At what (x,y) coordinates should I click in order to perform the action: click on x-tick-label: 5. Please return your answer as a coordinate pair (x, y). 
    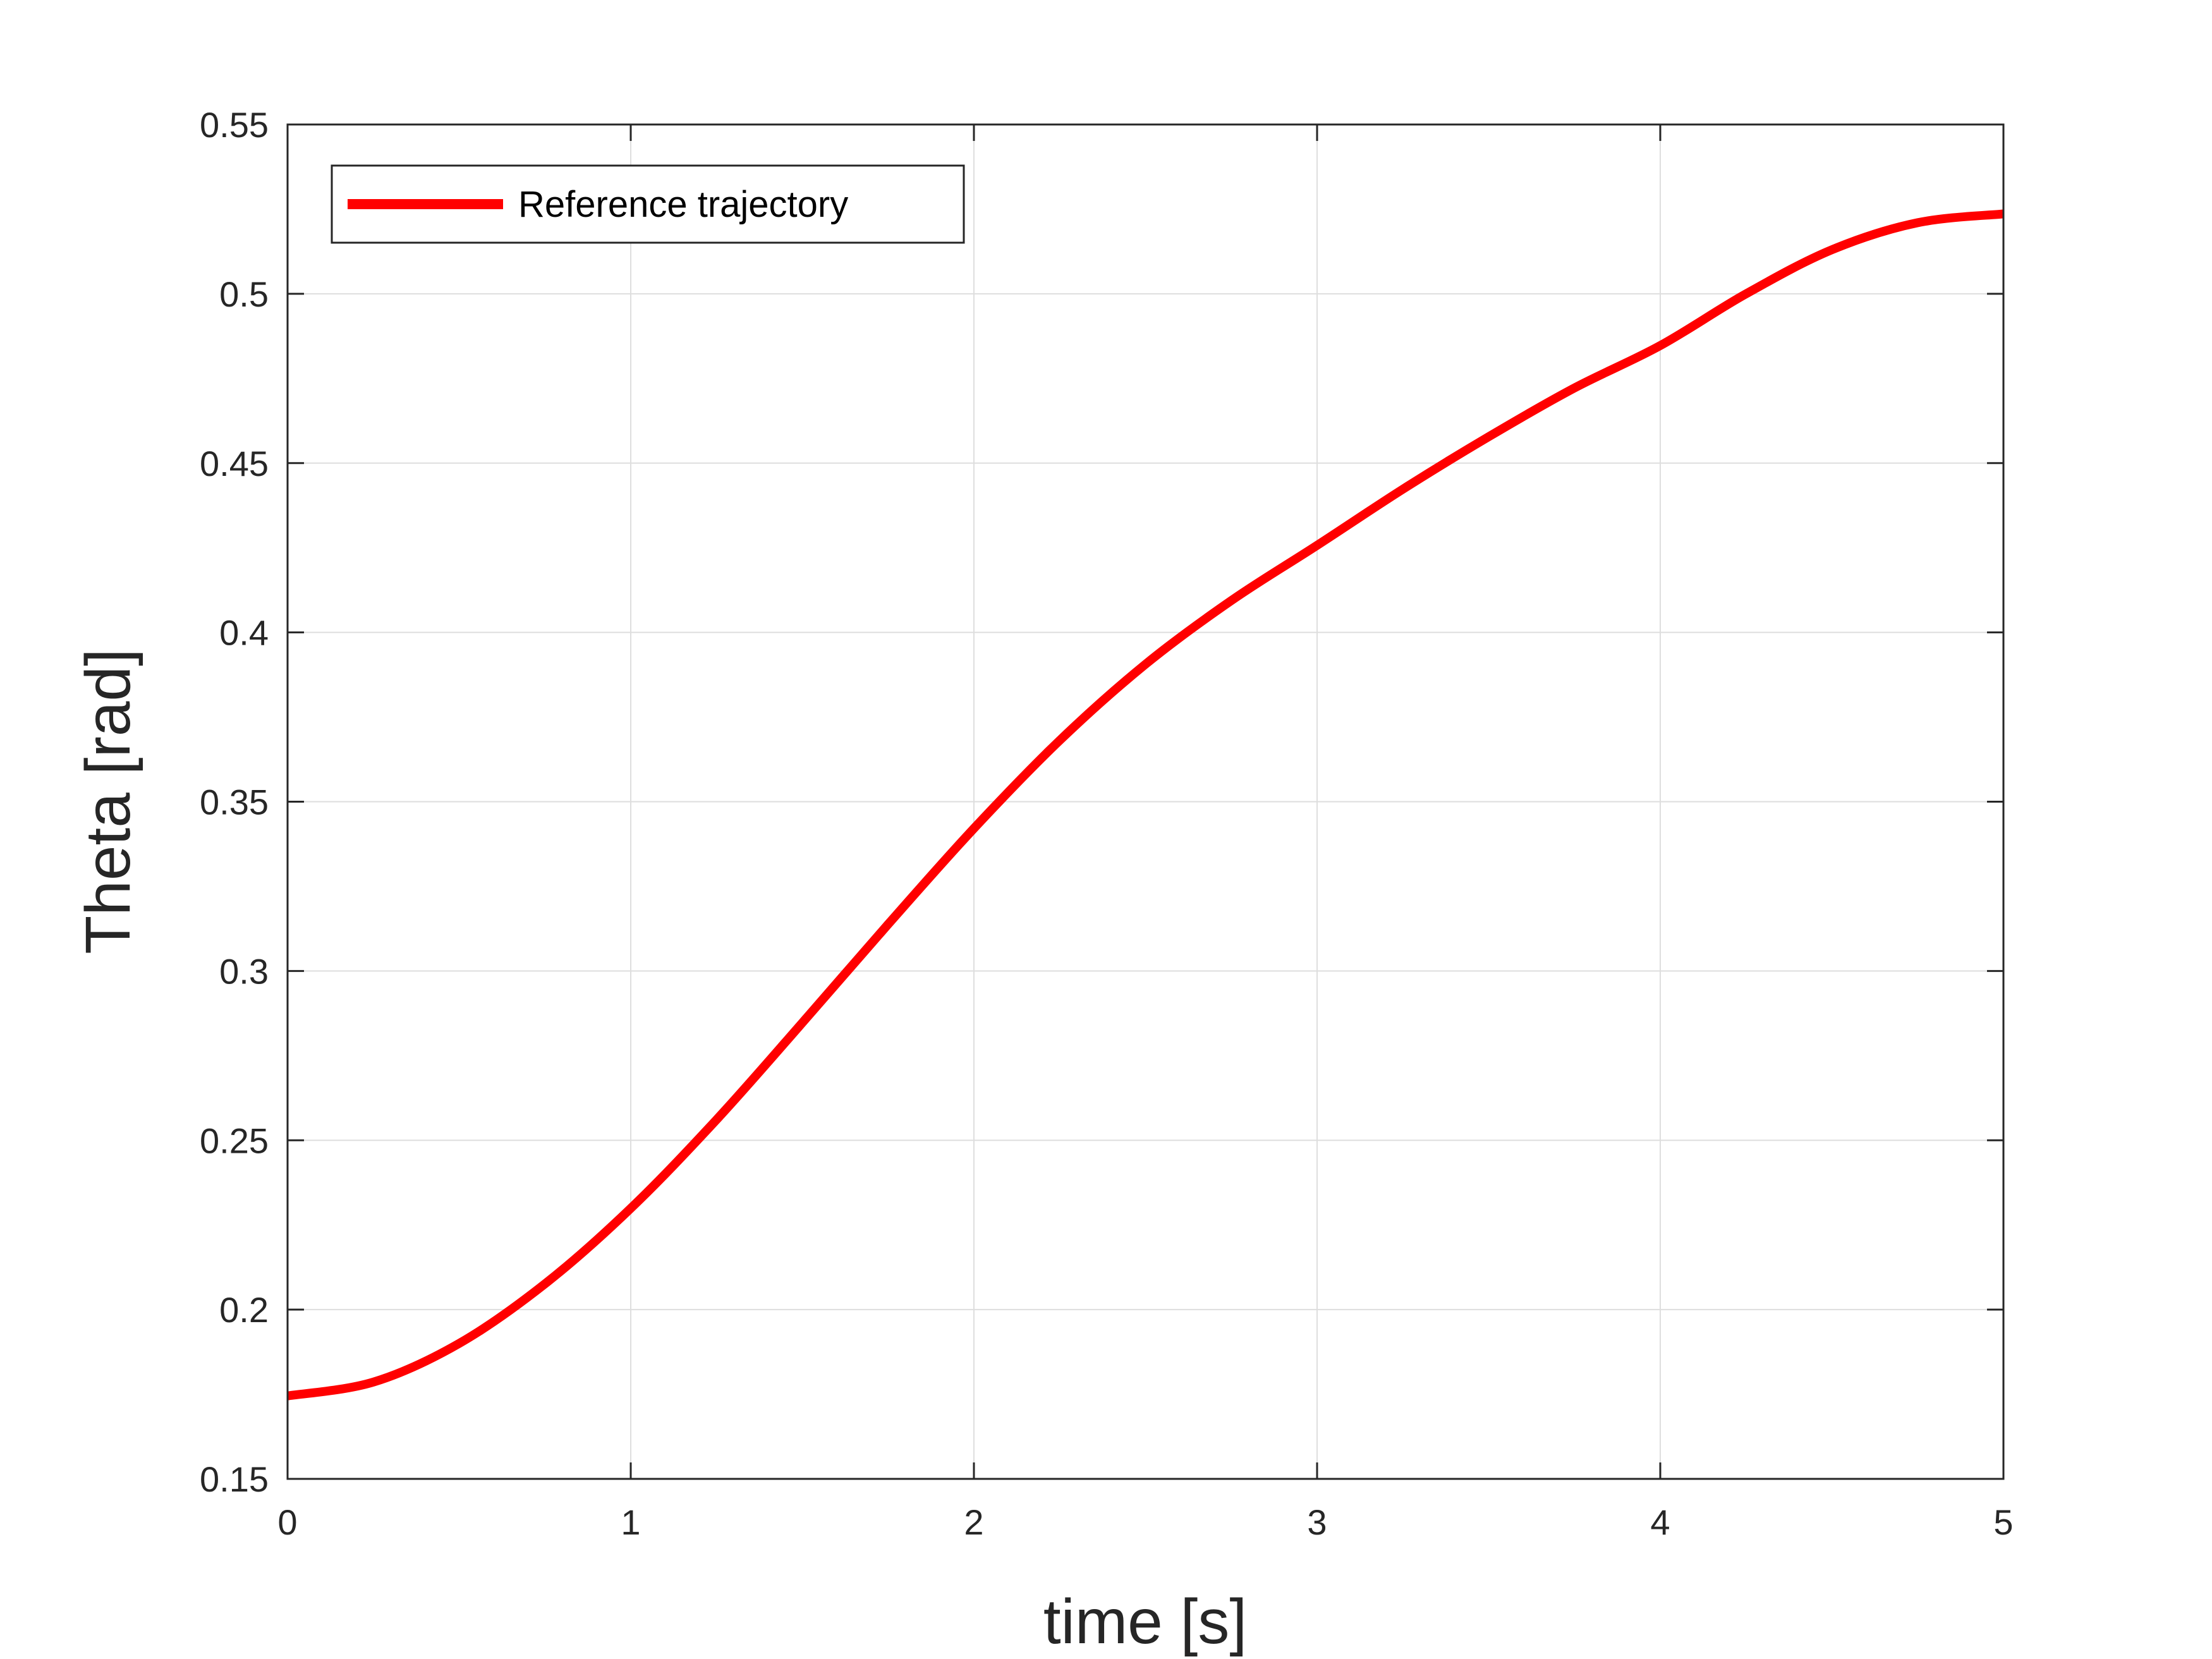
    Looking at the image, I should click on (2003, 1522).